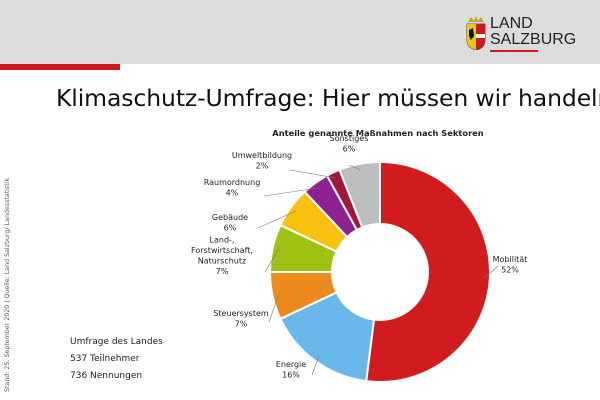 The image size is (600, 400). I want to click on slice-value-3: 7%, so click(222, 271).